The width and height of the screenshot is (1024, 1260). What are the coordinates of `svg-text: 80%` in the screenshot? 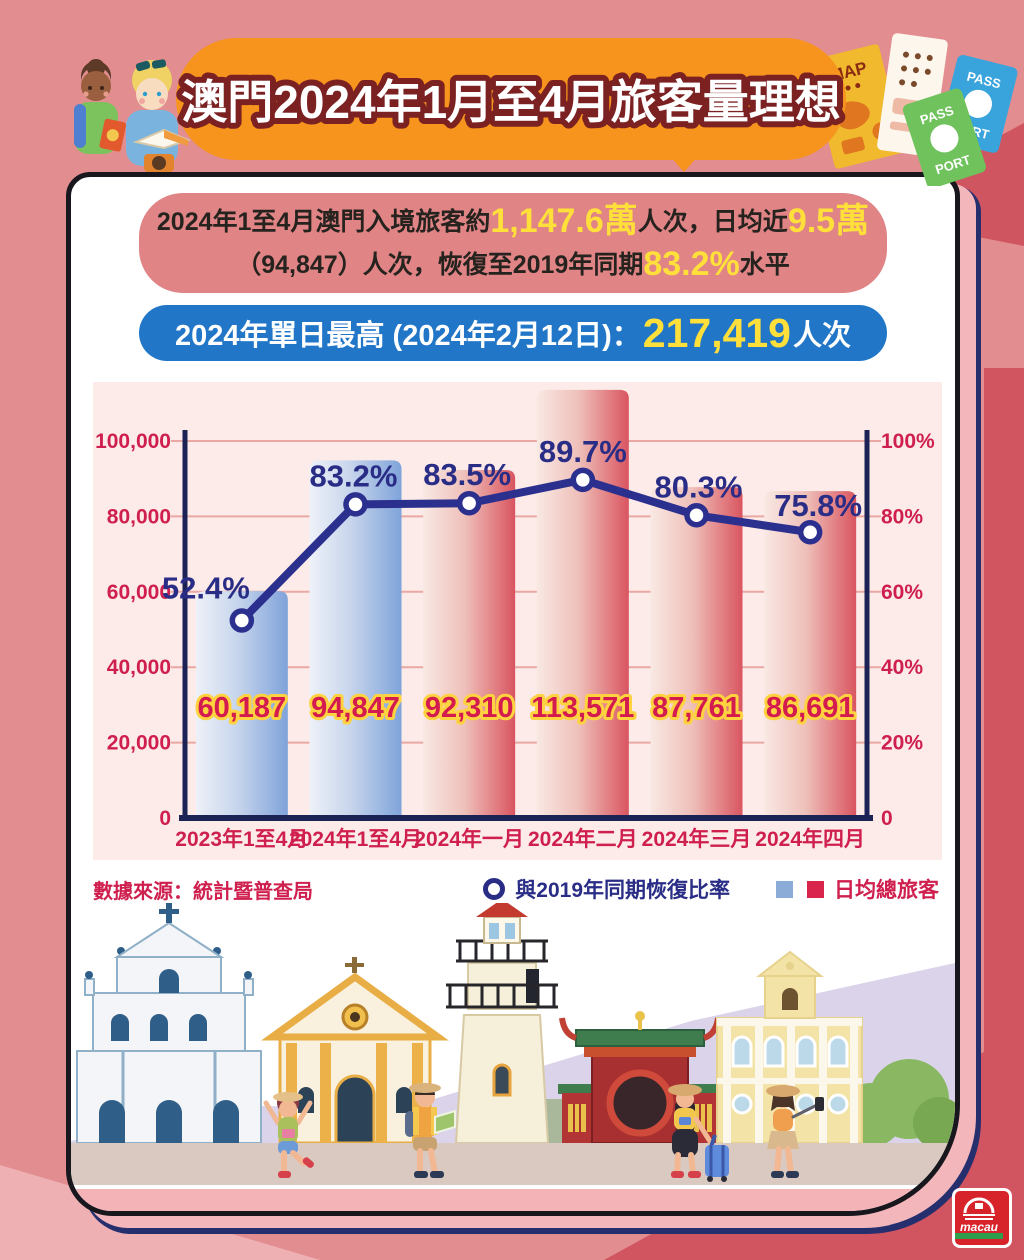 It's located at (902, 516).